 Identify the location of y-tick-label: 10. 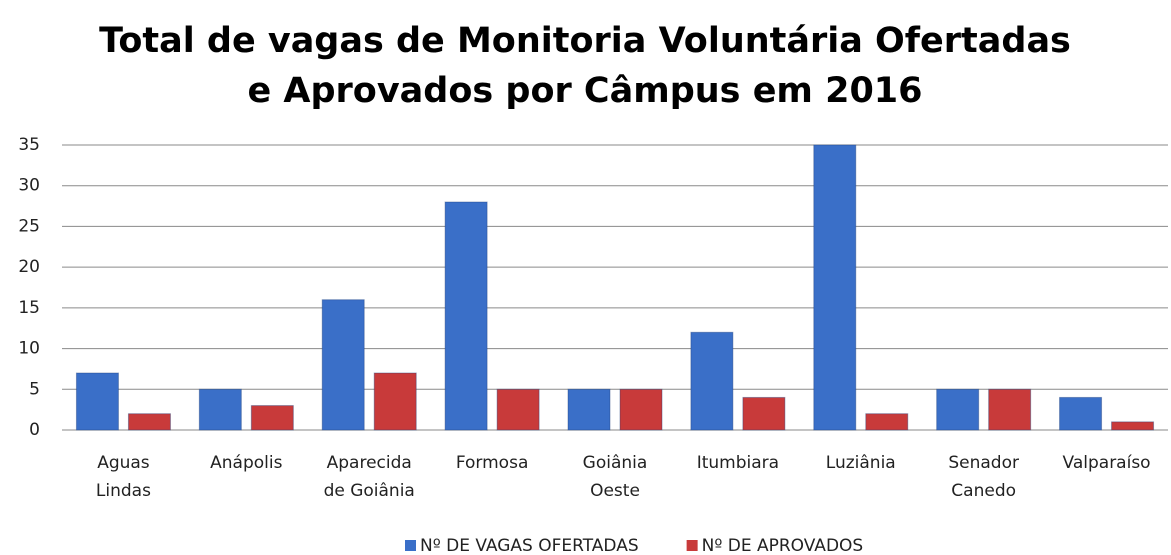
(29, 349).